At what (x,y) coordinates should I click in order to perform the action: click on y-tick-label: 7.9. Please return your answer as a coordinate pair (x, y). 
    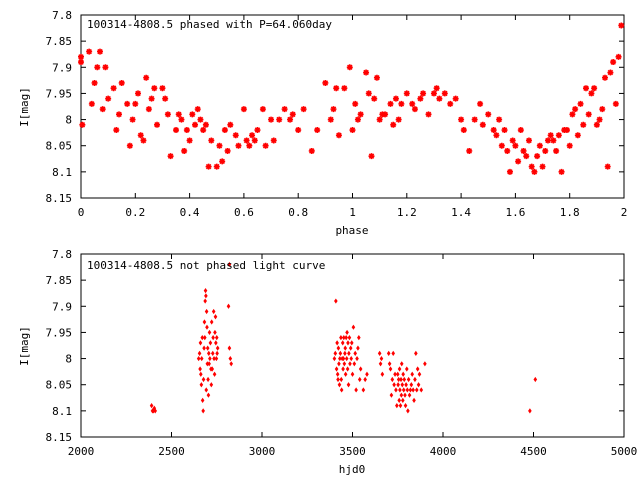
    Looking at the image, I should click on (62, 306).